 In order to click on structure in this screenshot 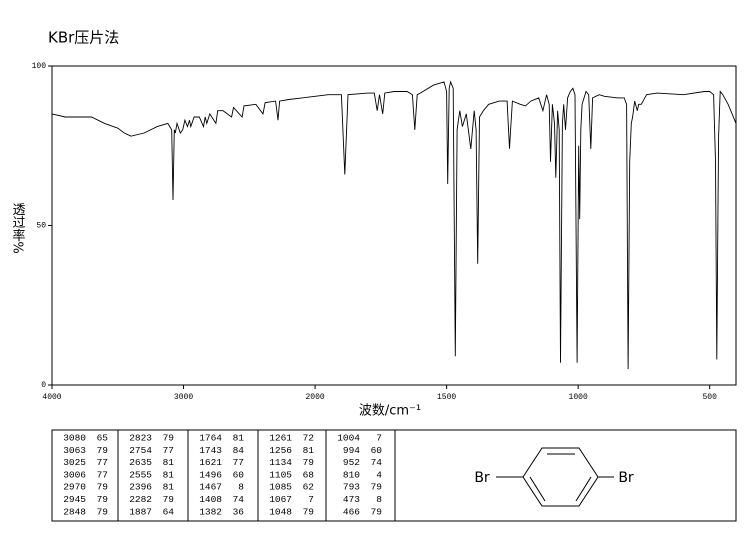, I will do `click(555, 477)`.